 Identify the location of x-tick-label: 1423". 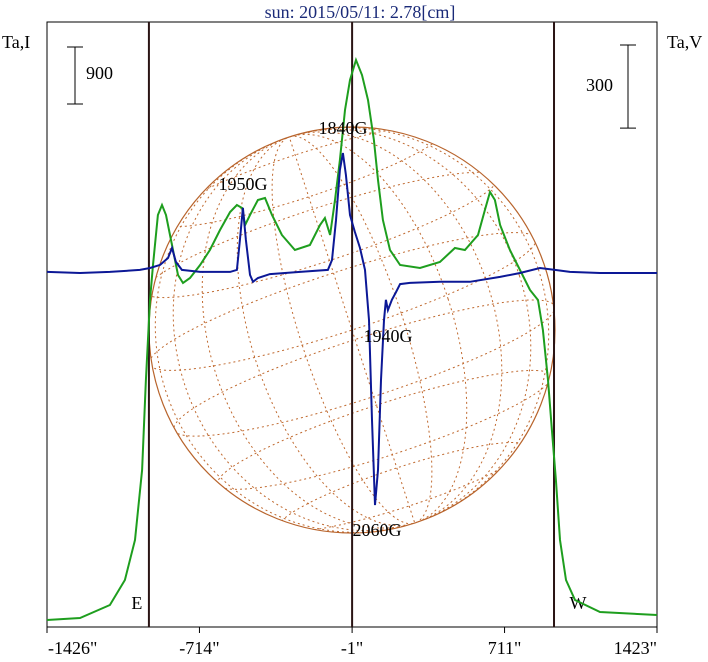
(635, 648).